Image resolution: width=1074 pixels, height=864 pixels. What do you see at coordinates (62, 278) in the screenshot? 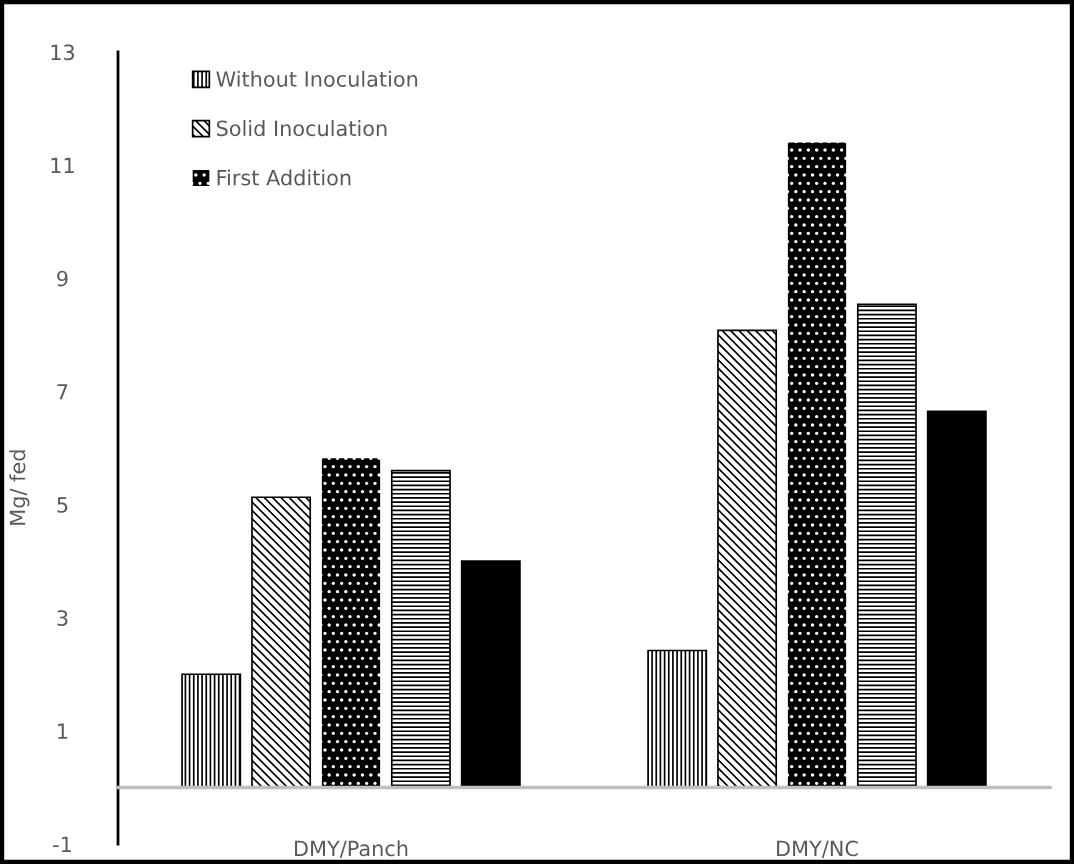
I see `y-tick-label: 9` at bounding box center [62, 278].